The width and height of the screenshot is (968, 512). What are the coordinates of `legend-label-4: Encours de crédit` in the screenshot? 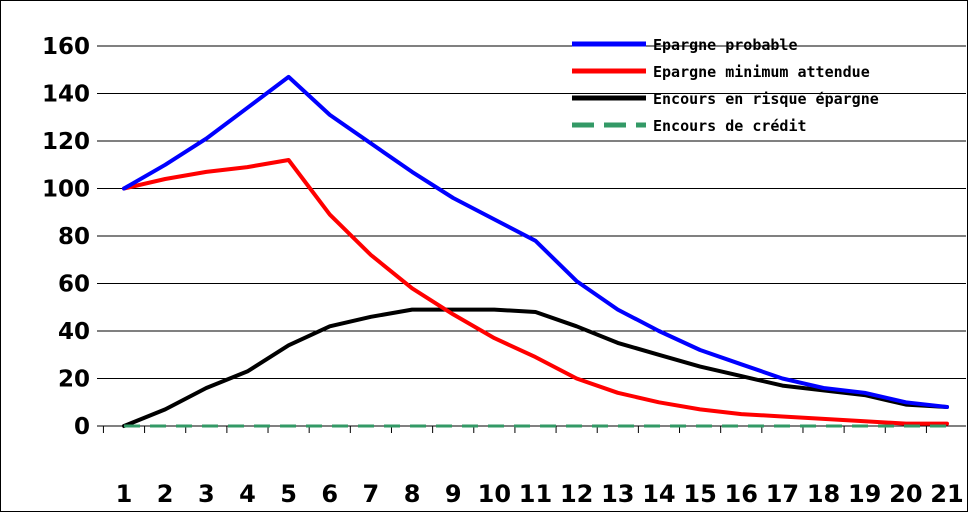 It's located at (730, 126).